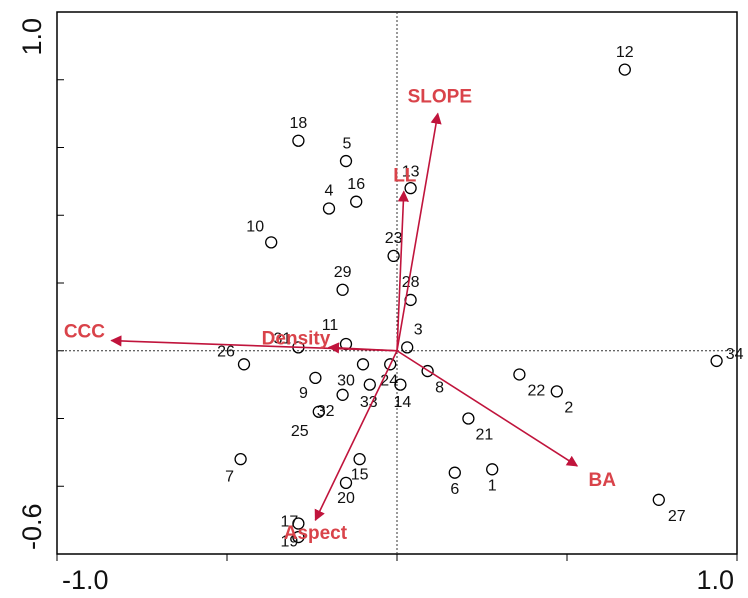 This screenshot has width=748, height=598. I want to click on vector-label: BA, so click(602, 480).